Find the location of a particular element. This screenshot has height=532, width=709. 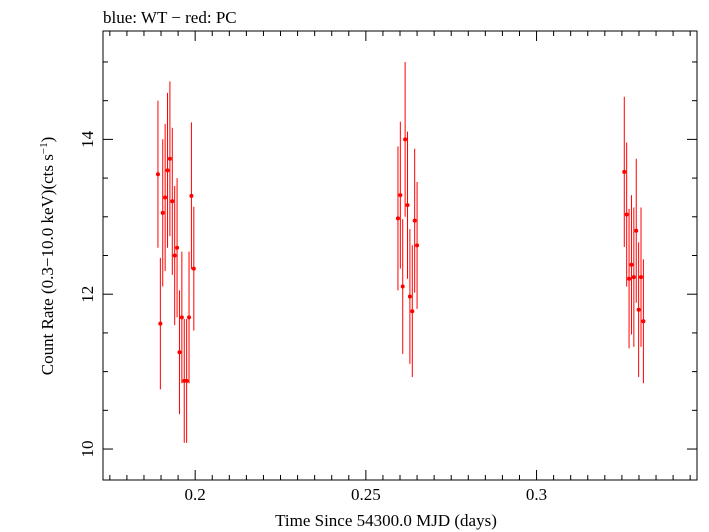

y-axis-label-superscript: −1 is located at coordinates (44, 148).